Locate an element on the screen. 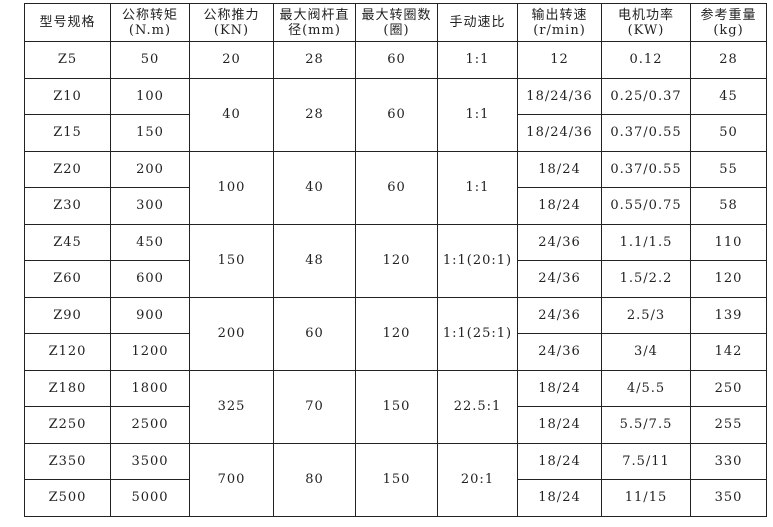  header-thrust: 公称推力(KN) is located at coordinates (231, 22).